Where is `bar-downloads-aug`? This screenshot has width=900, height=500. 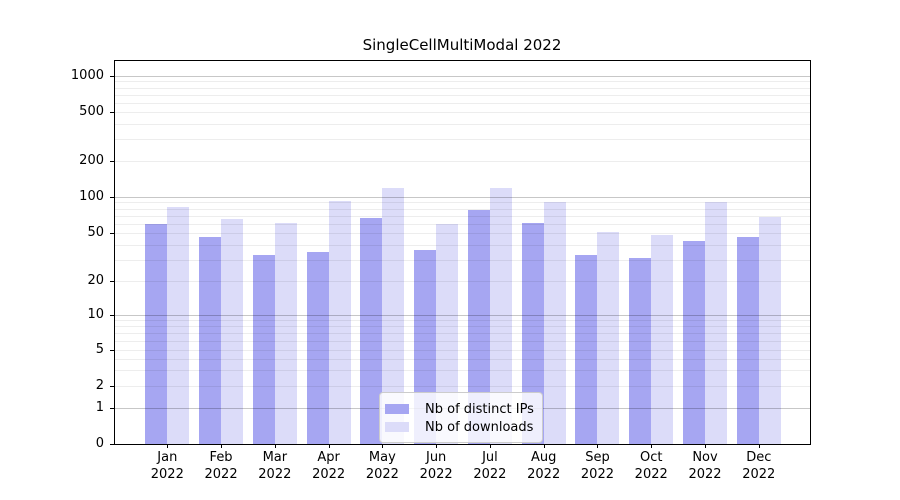 bar-downloads-aug is located at coordinates (554, 322).